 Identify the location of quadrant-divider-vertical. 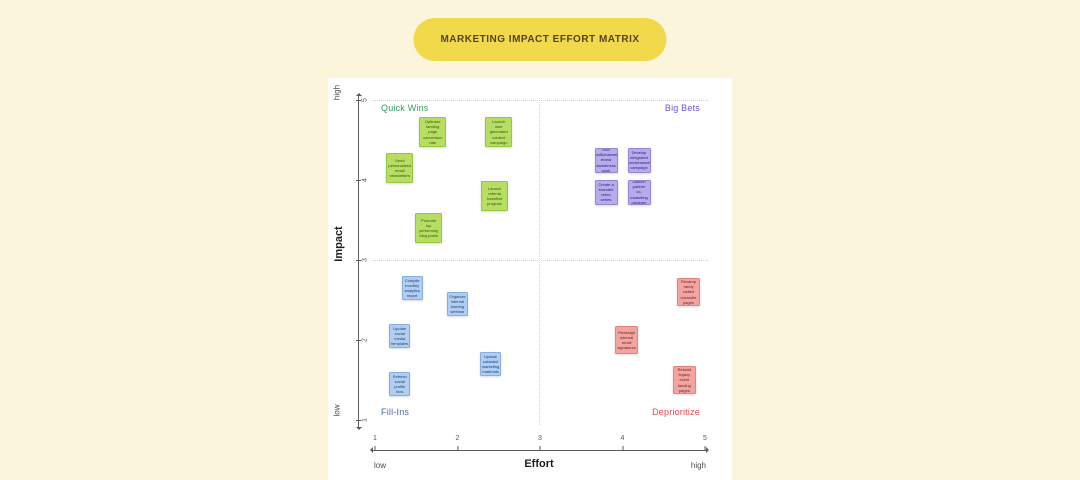
(539, 262).